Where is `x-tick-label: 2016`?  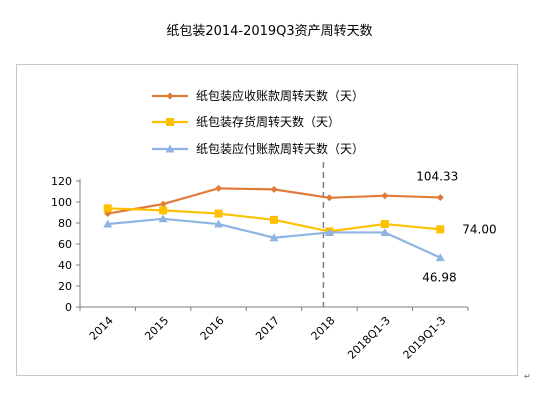
x-tick-label: 2016 is located at coordinates (212, 328).